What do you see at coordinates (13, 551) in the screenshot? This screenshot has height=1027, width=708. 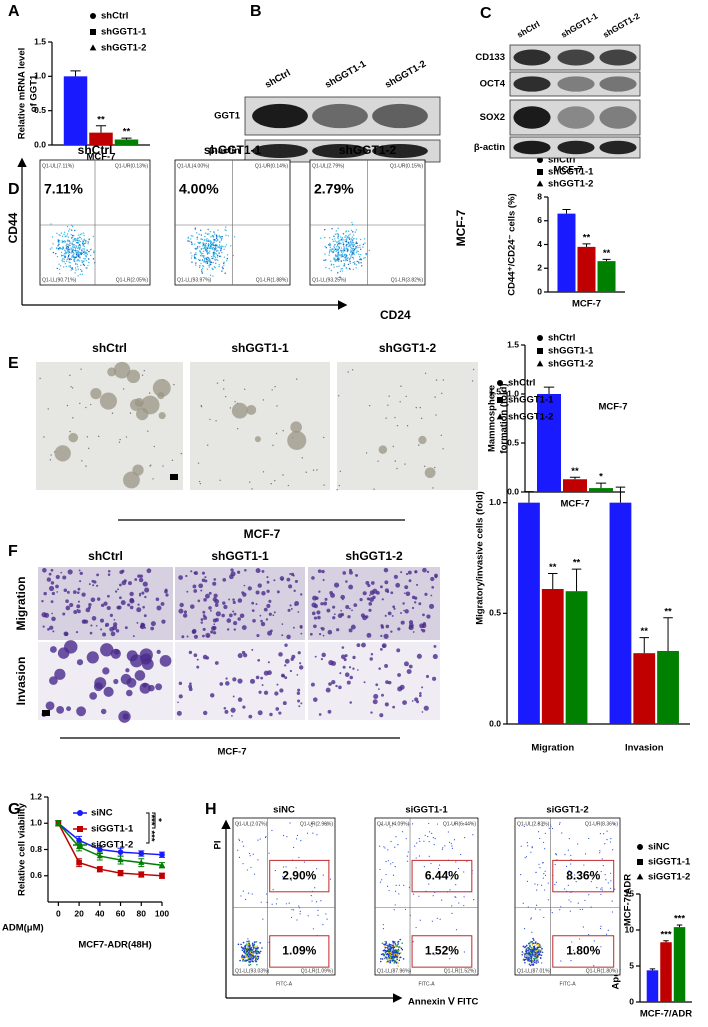 I see `panel-label: F` at bounding box center [13, 551].